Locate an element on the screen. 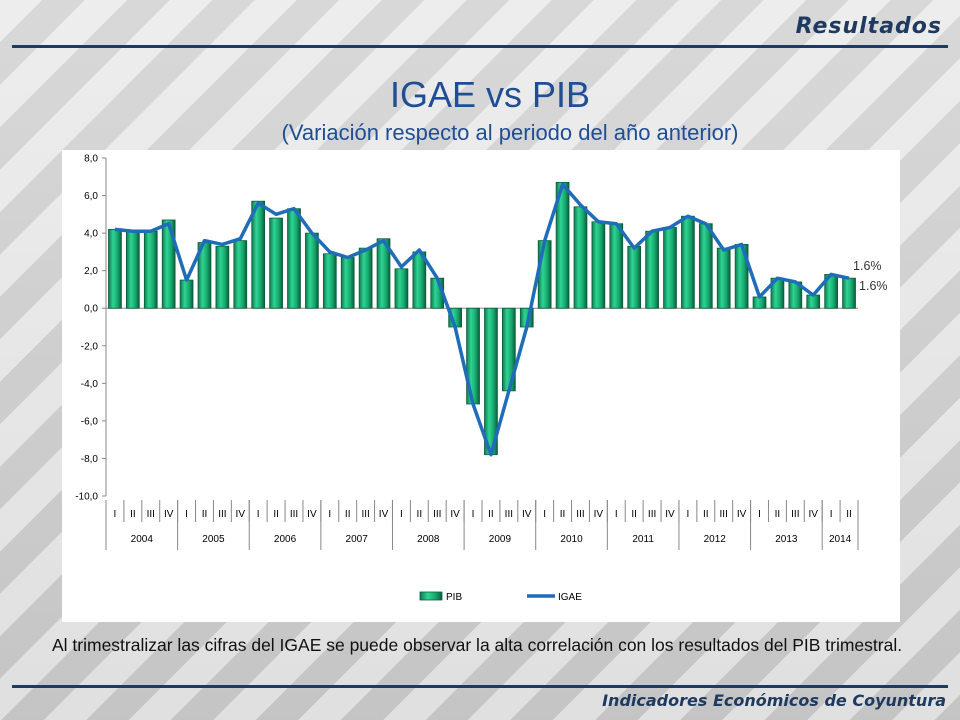 The width and height of the screenshot is (960, 720). bottom-divider is located at coordinates (480, 686).